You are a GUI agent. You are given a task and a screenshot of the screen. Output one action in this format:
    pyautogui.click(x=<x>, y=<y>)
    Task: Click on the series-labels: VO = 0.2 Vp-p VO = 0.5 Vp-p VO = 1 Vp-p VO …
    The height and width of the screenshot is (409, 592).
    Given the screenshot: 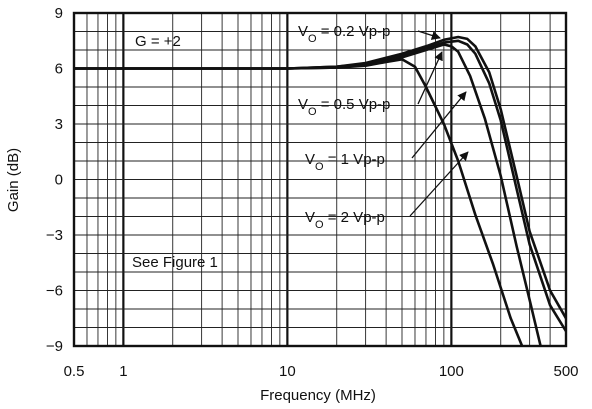 What is the action you would take?
    pyautogui.click(x=383, y=127)
    